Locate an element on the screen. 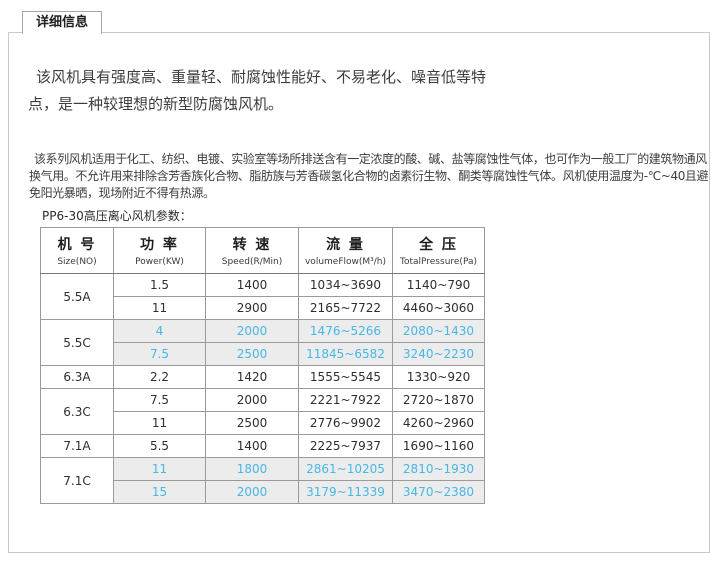  table-row: 15 2000 3179~11339 3470~2380 is located at coordinates (263, 492).